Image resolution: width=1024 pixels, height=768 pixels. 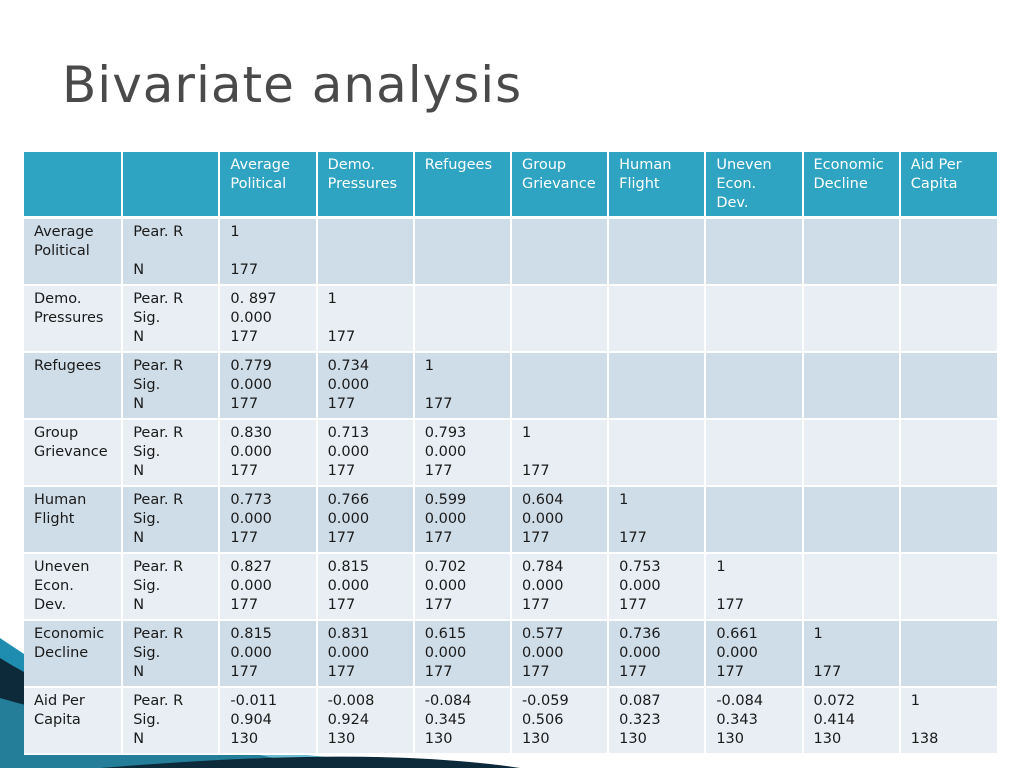 I want to click on stat-label: Pear. R N, so click(x=172, y=252).